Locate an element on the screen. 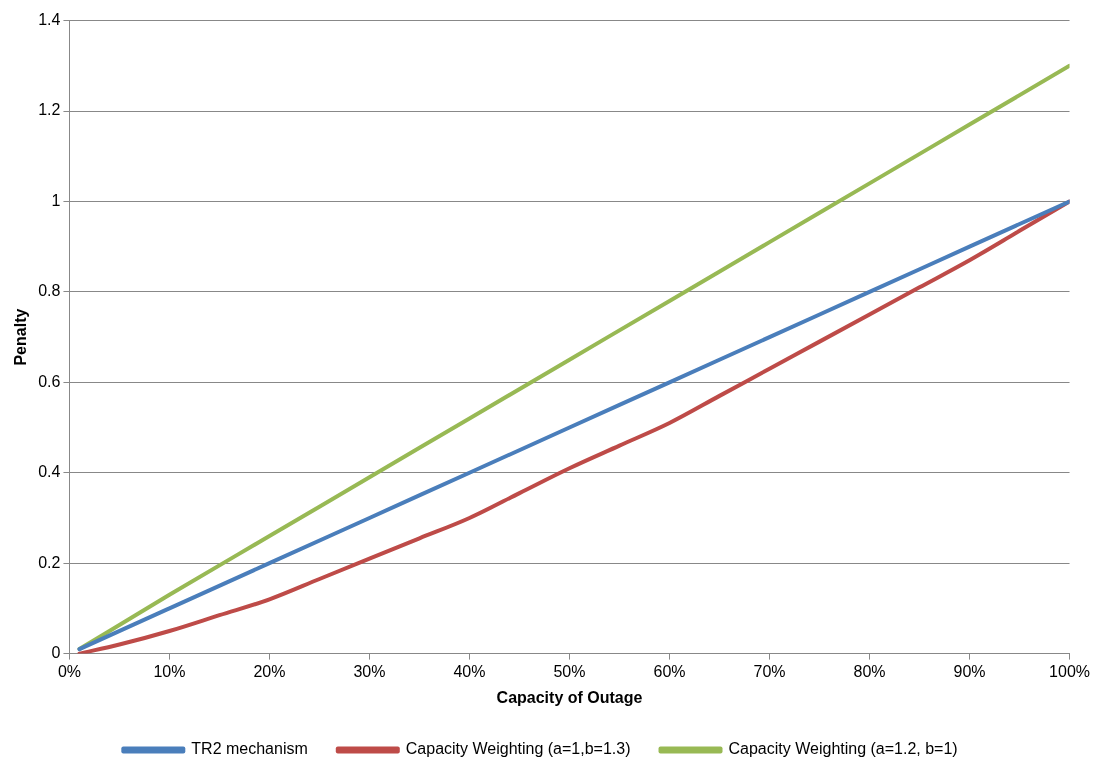 This screenshot has width=1103, height=778. y-tick-label: 0.2 is located at coordinates (49, 562).